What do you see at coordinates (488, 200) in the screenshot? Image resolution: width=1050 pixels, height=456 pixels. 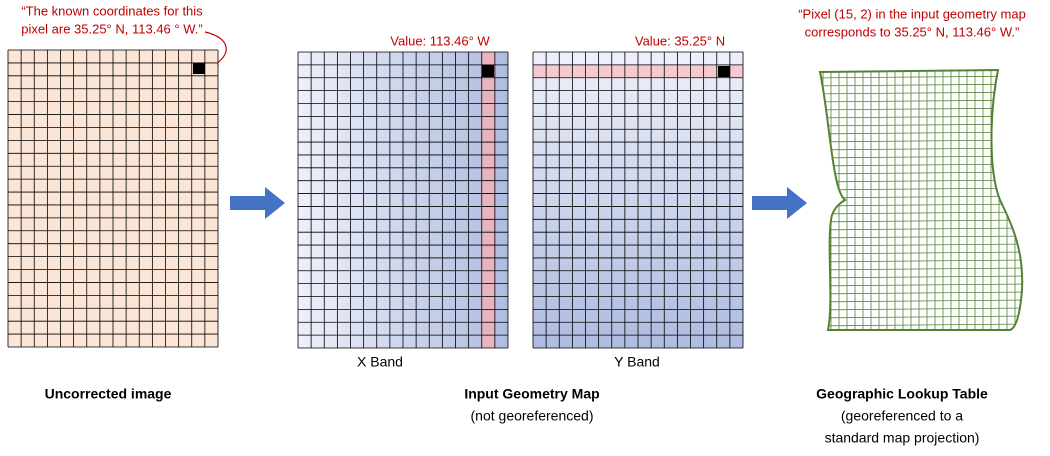 I see `highlight-column` at bounding box center [488, 200].